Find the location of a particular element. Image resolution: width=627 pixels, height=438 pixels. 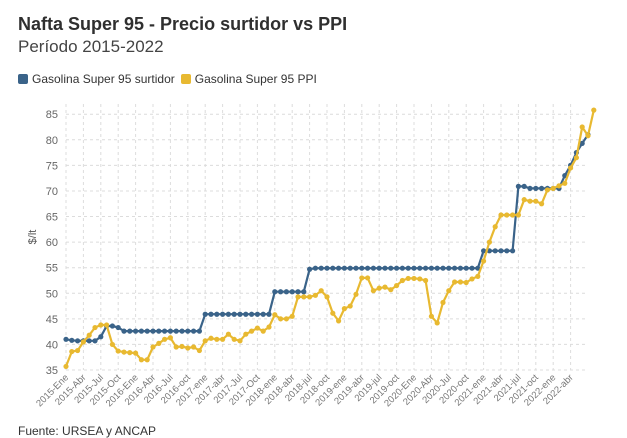

legend-label-surtidor: Gasolina Super 95 surtidor is located at coordinates (103, 79).